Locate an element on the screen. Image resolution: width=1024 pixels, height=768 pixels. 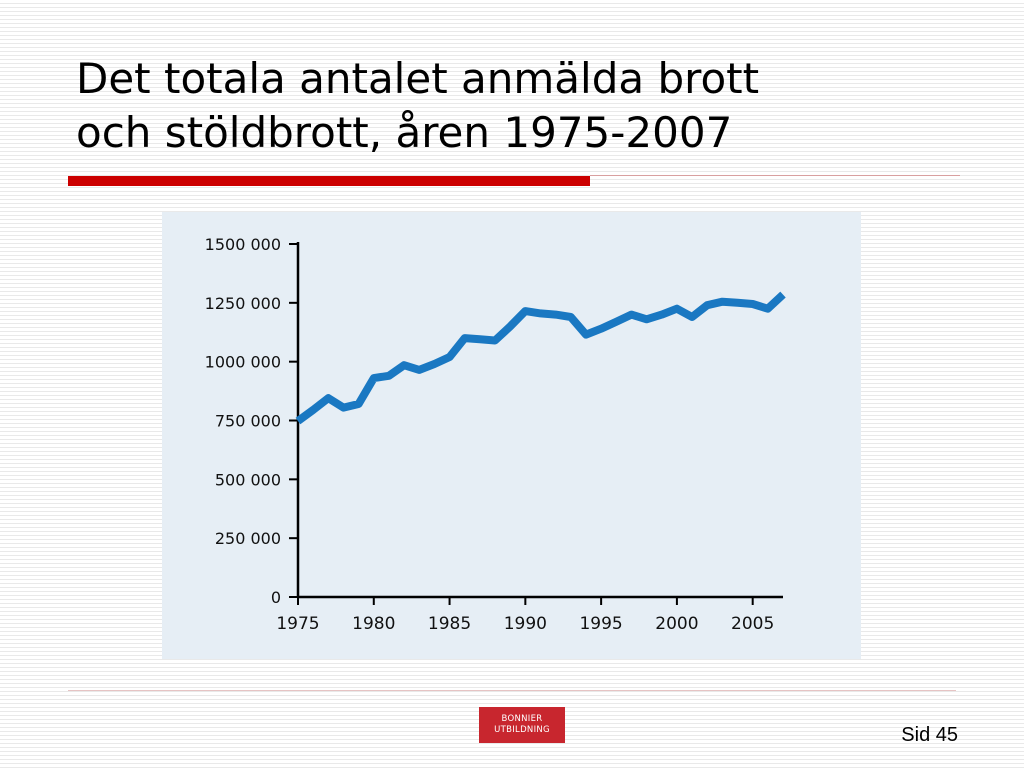
y-tick-label: 500 000 is located at coordinates (248, 479).